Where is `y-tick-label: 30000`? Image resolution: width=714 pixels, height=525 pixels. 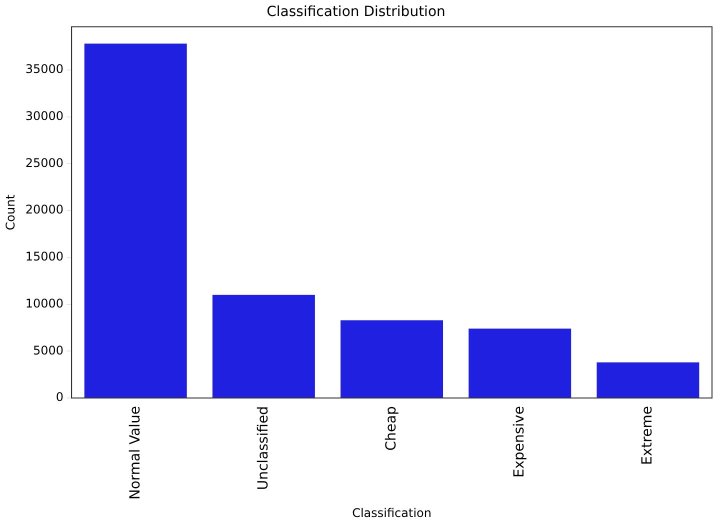
y-tick-label: 30000 is located at coordinates (44, 115).